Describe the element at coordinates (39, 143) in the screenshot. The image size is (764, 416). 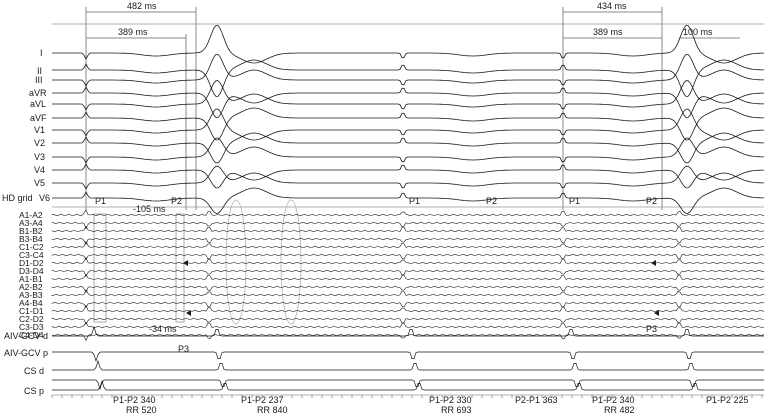
I see `lead-V2-label: V2` at that location.